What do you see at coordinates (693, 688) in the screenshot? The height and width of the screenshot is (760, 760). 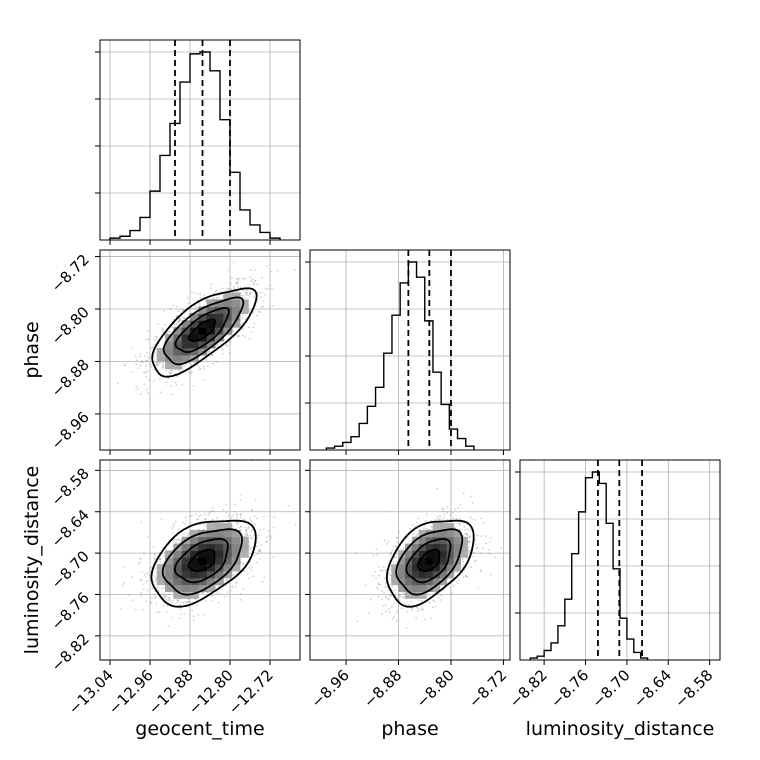 I see `x-tick-label-luminosity_distance: −8.58` at bounding box center [693, 688].